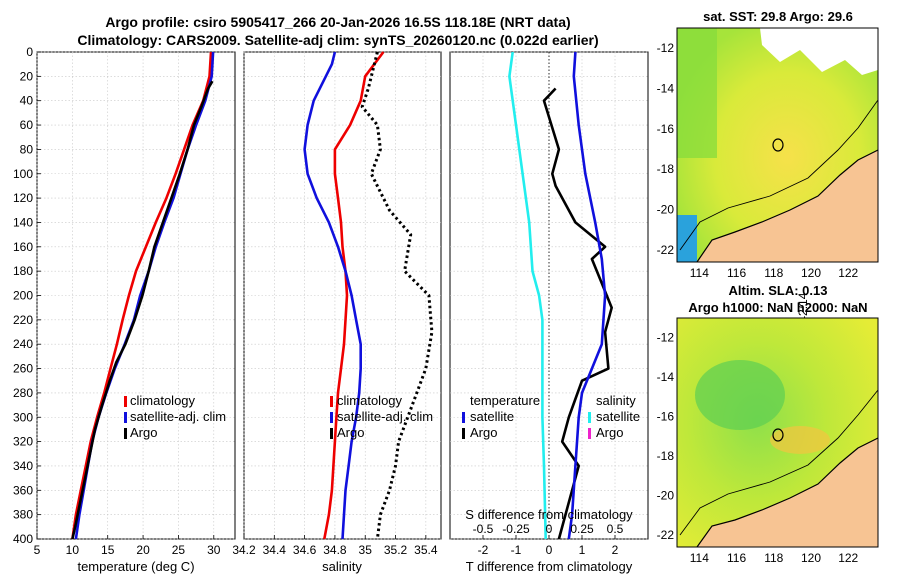  What do you see at coordinates (108, 550) in the screenshot?
I see `x-tick-label: 15` at bounding box center [108, 550].